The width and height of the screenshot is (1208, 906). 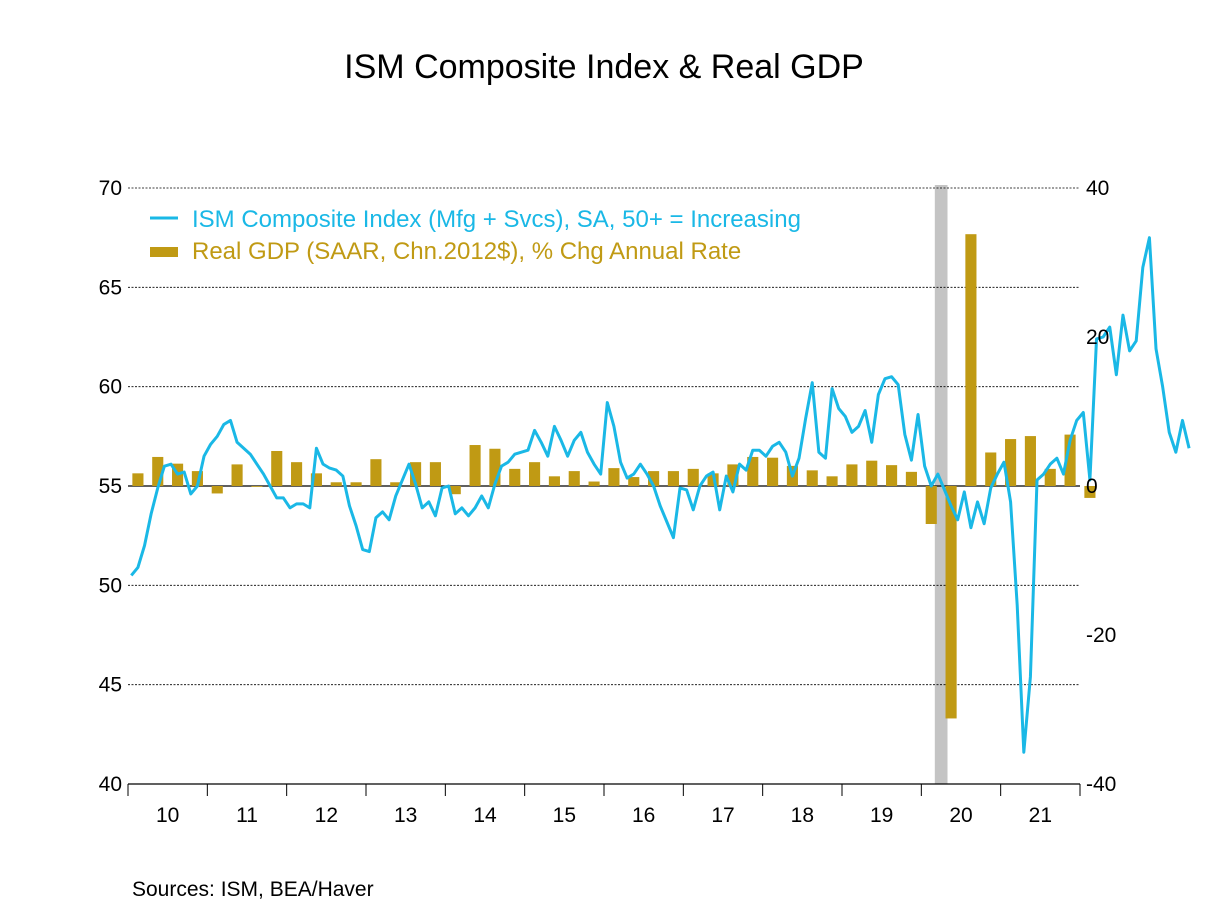 What do you see at coordinates (1097, 337) in the screenshot?
I see `right-tick-label: 20` at bounding box center [1097, 337].